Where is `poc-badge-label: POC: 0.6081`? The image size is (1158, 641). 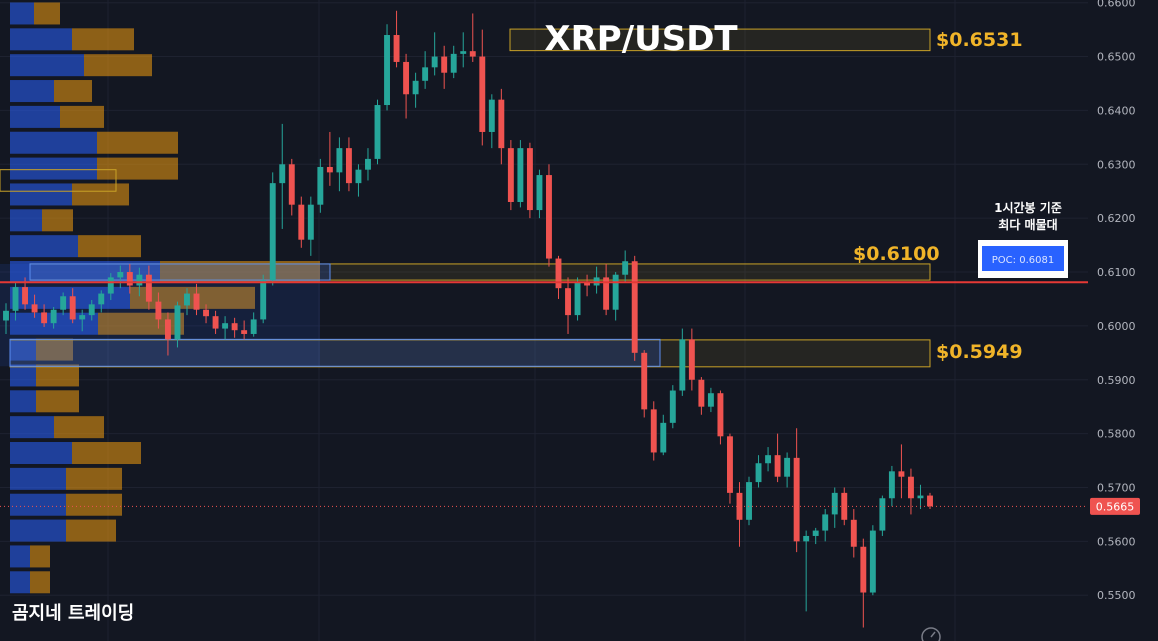
poc-badge-label: POC: 0.6081 is located at coordinates (1023, 260).